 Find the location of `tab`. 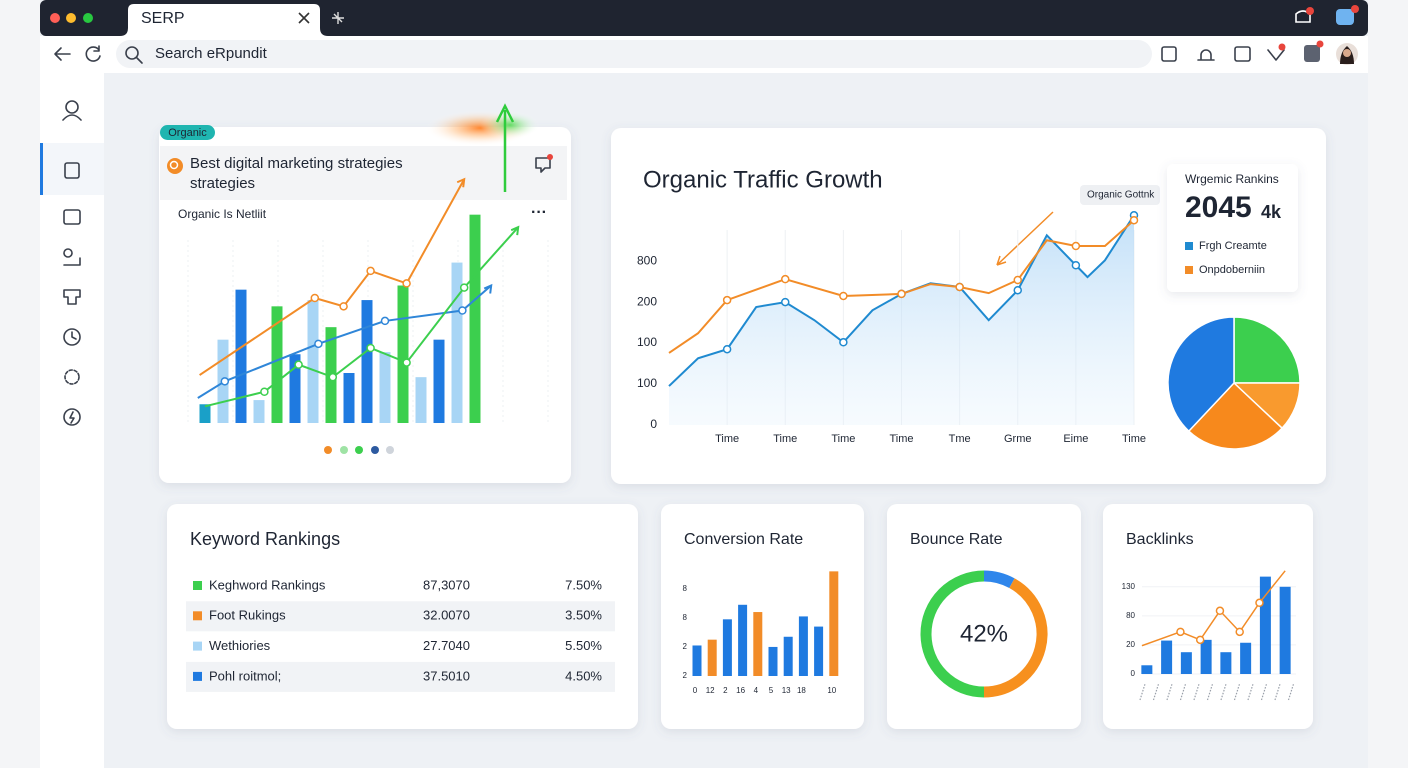

tab is located at coordinates (224, 20).